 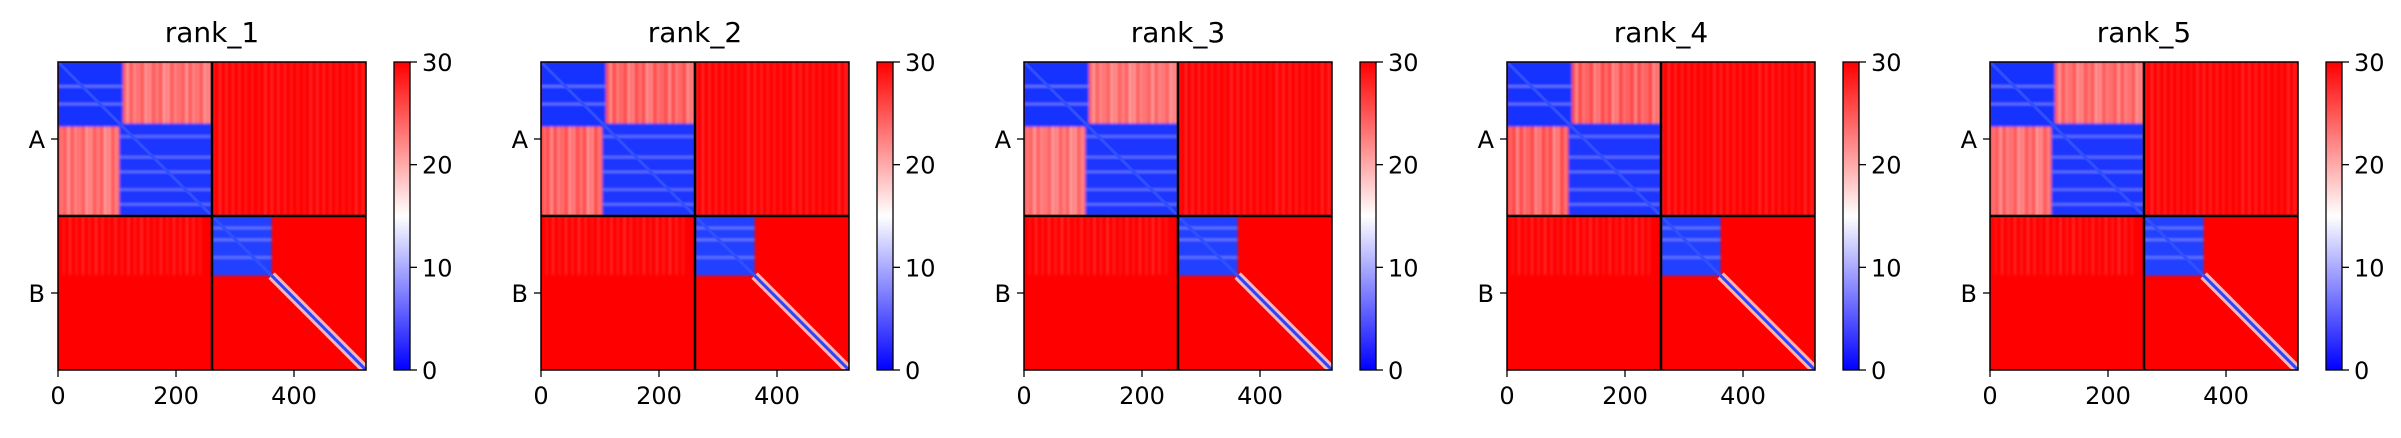 What do you see at coordinates (1886, 63) in the screenshot?
I see `colorbar-tick-label: 30` at bounding box center [1886, 63].